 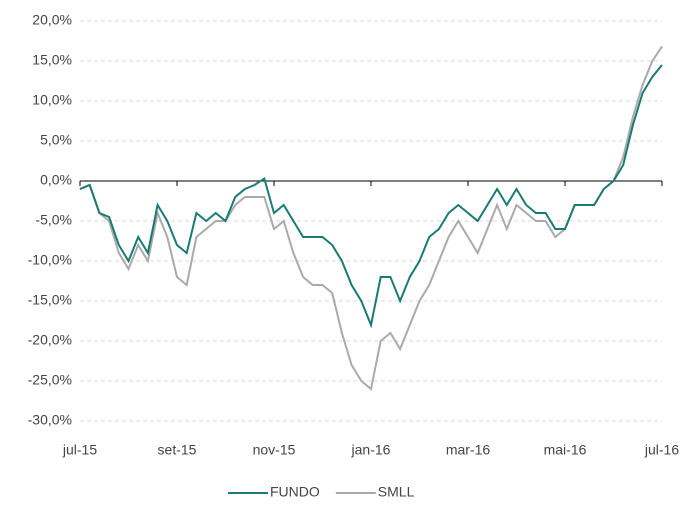 I want to click on y-tick-label: 0,0%, so click(x=56, y=180).